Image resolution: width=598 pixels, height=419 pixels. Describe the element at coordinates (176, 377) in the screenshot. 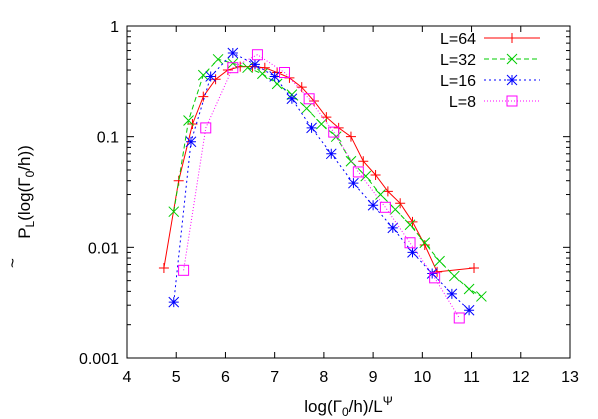

I see `x-tick-label: 5` at that location.